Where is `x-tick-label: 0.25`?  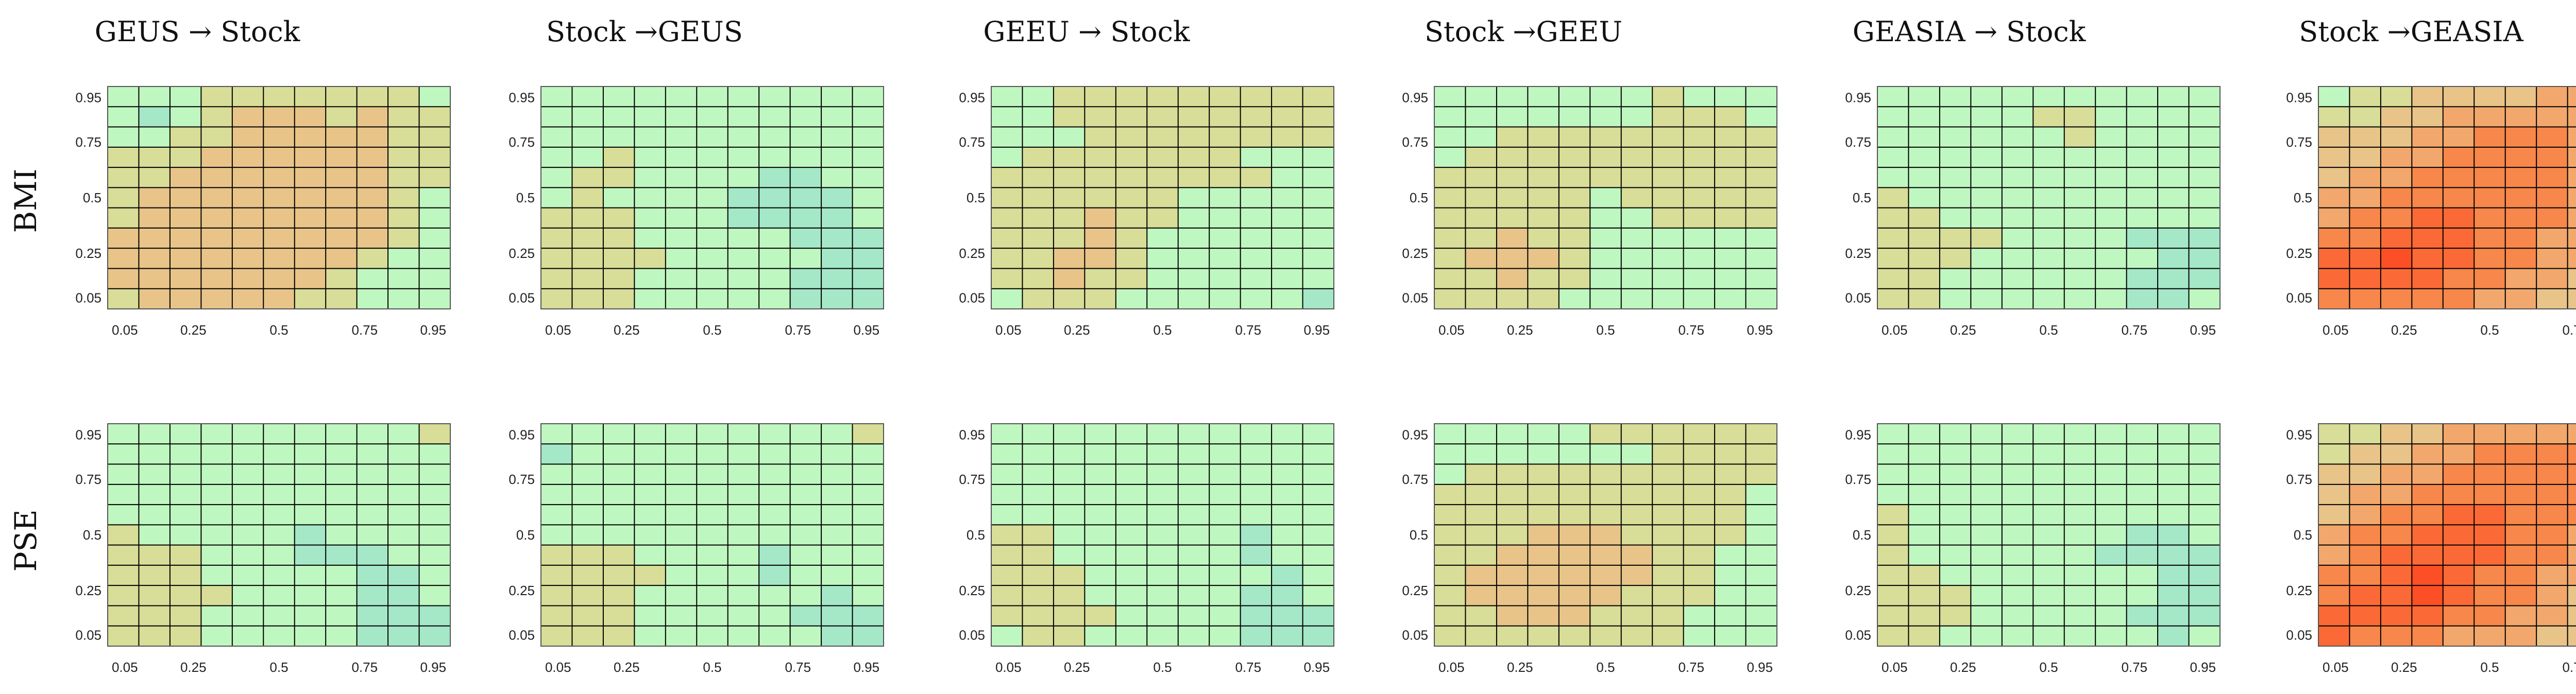
x-tick-label: 0.25 is located at coordinates (627, 667).